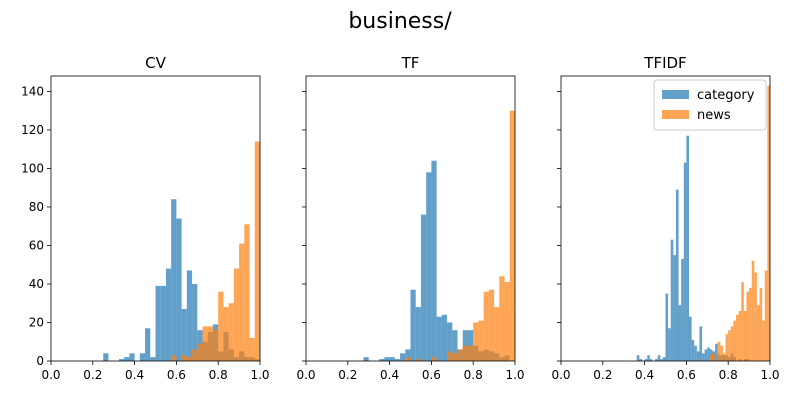  What do you see at coordinates (714, 115) in the screenshot?
I see `legend-label-news: news` at bounding box center [714, 115].